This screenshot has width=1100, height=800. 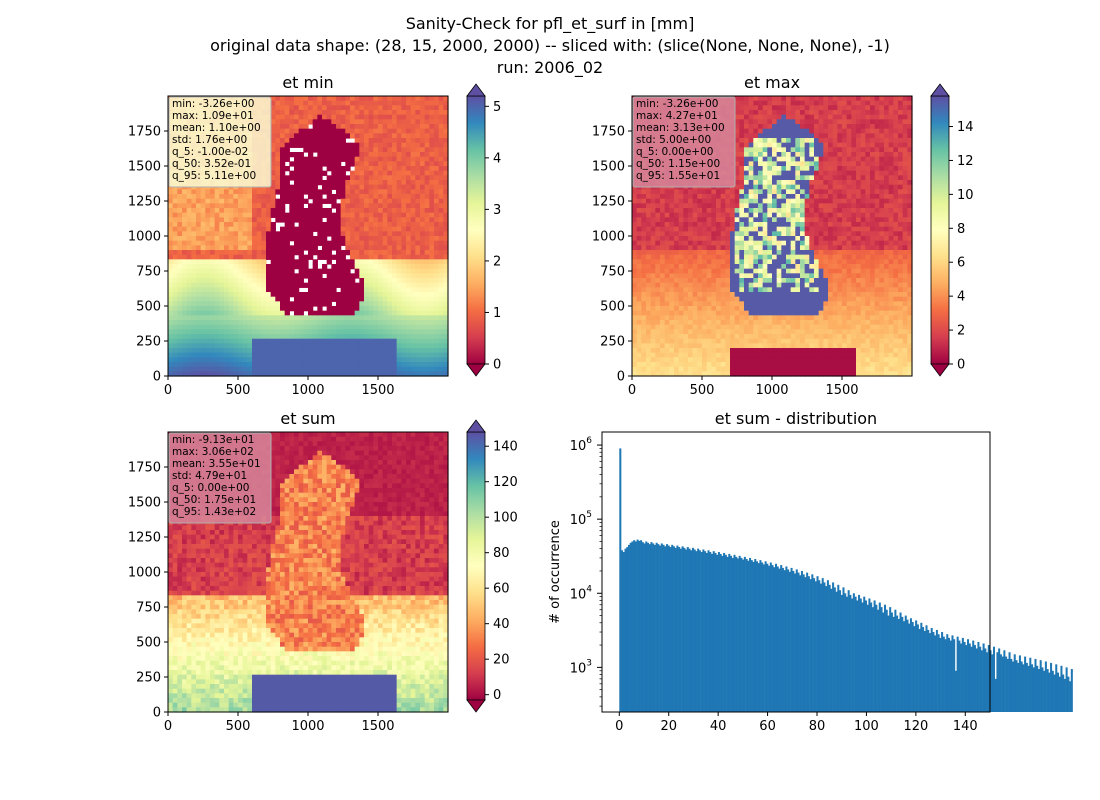 What do you see at coordinates (550, 67) in the screenshot?
I see `figure-title-line-3: run: 2006_02` at bounding box center [550, 67].